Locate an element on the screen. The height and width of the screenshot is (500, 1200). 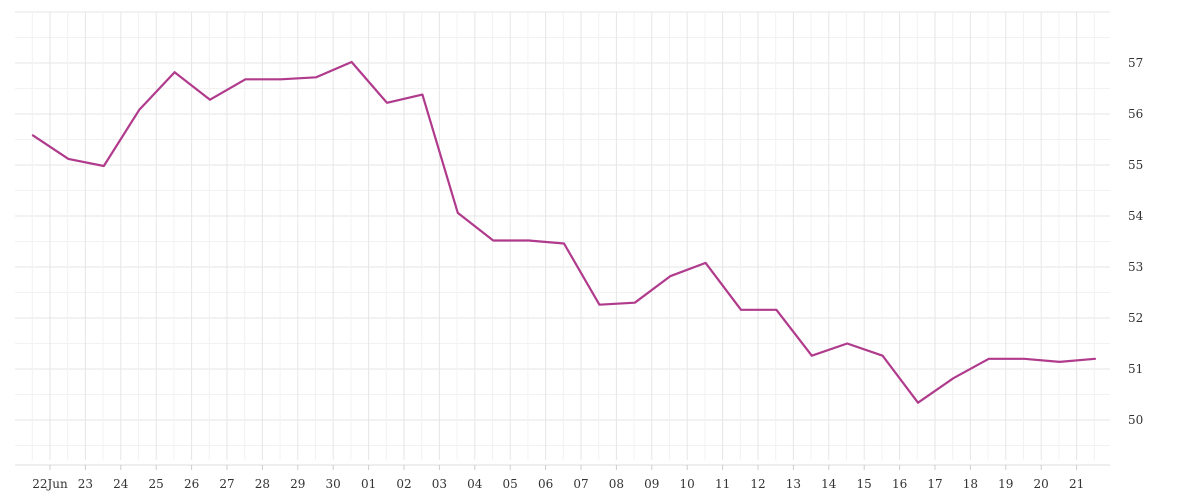
x-tick-label: 15 is located at coordinates (864, 484).